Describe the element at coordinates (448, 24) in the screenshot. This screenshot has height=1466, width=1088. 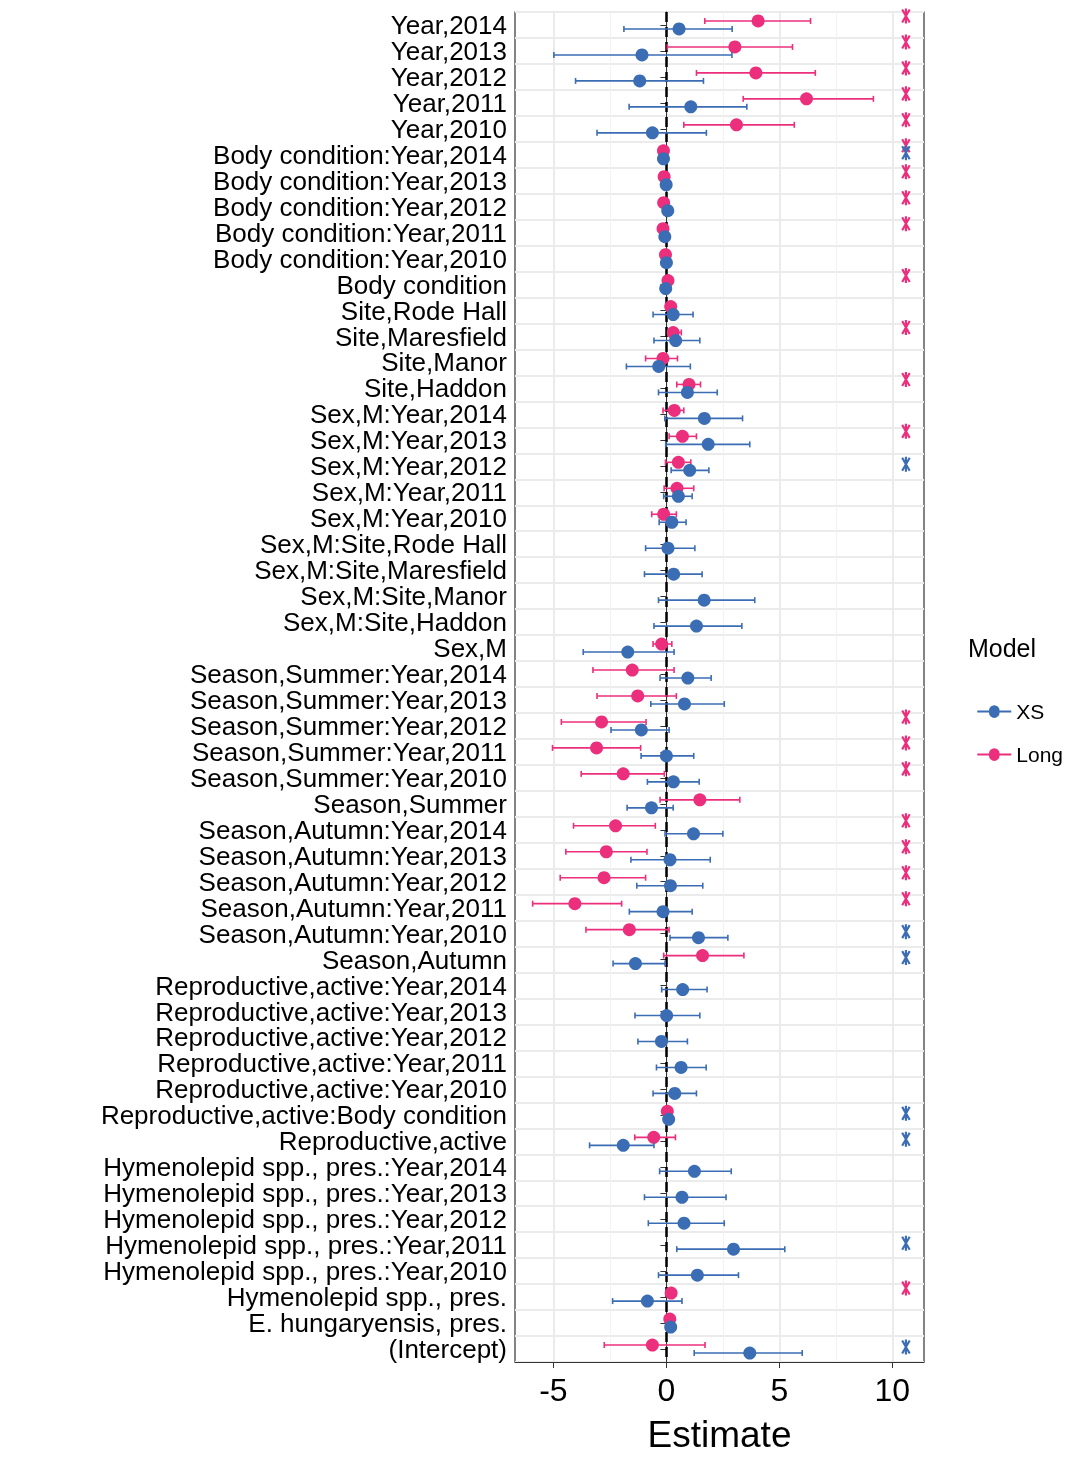
I see `y-tick-label: Year,2014` at that location.